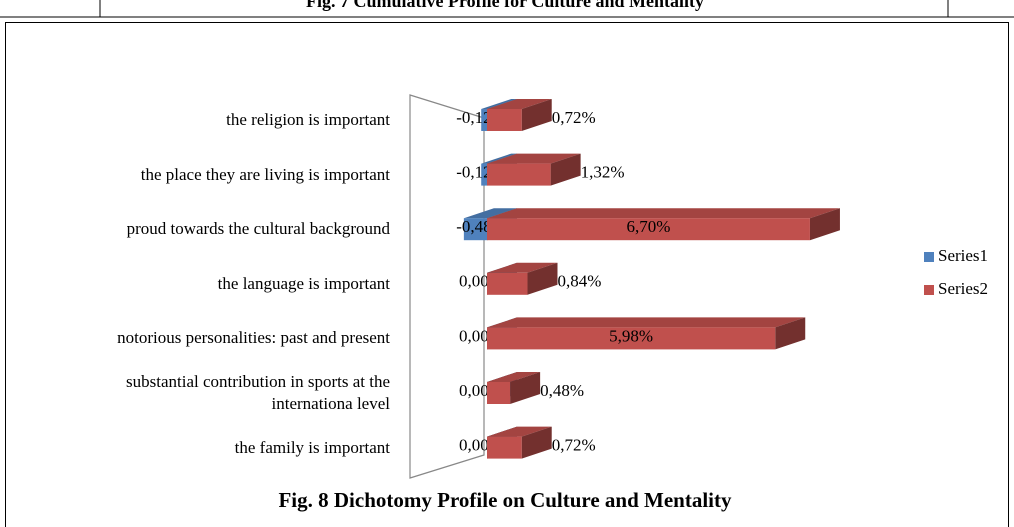  Describe the element at coordinates (603, 172) in the screenshot. I see `data-label: 1,32%` at that location.